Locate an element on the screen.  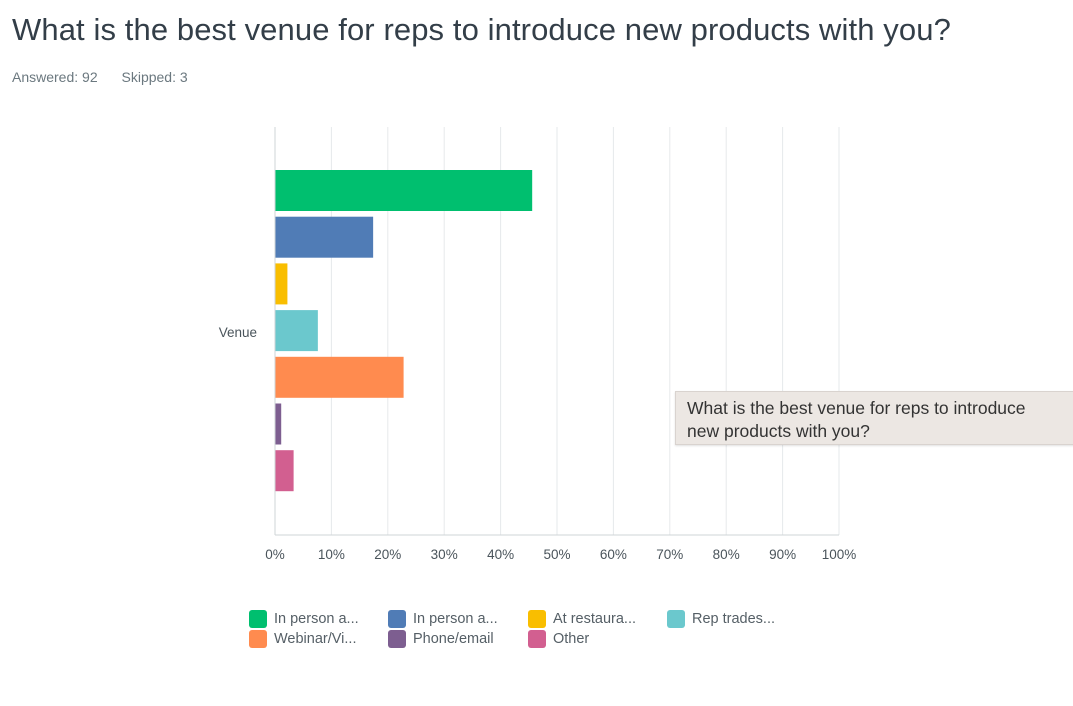
category-label: Venue is located at coordinates (238, 332).